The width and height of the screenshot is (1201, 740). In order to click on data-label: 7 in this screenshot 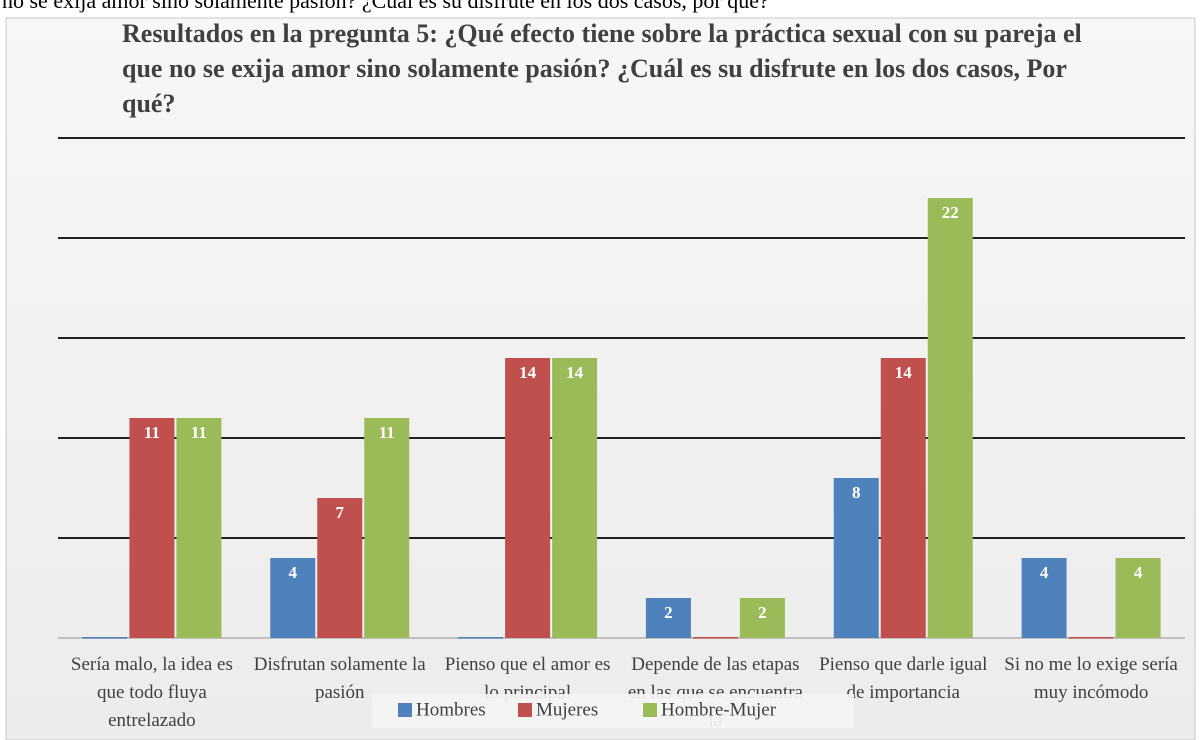, I will do `click(340, 512)`.